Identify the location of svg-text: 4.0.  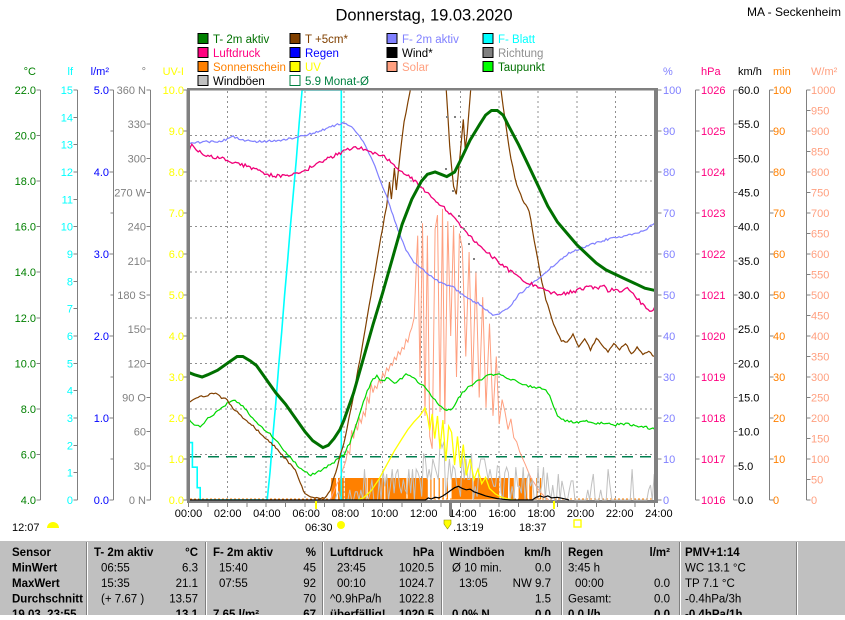
(101, 173).